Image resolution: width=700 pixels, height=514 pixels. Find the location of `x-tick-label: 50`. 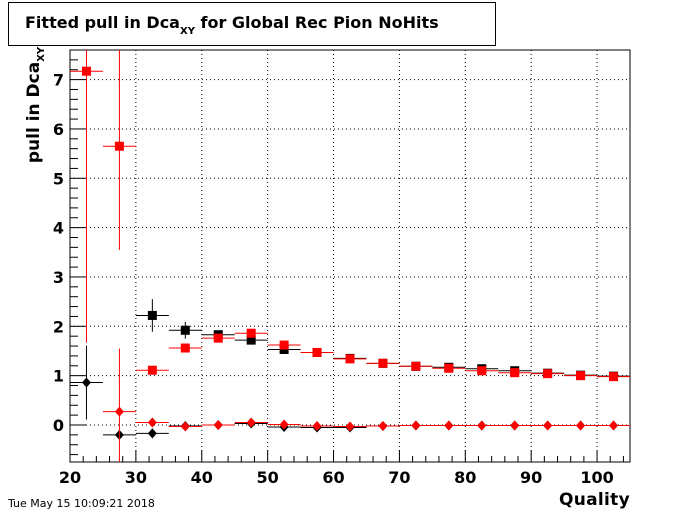

x-tick-label: 50 is located at coordinates (268, 477).